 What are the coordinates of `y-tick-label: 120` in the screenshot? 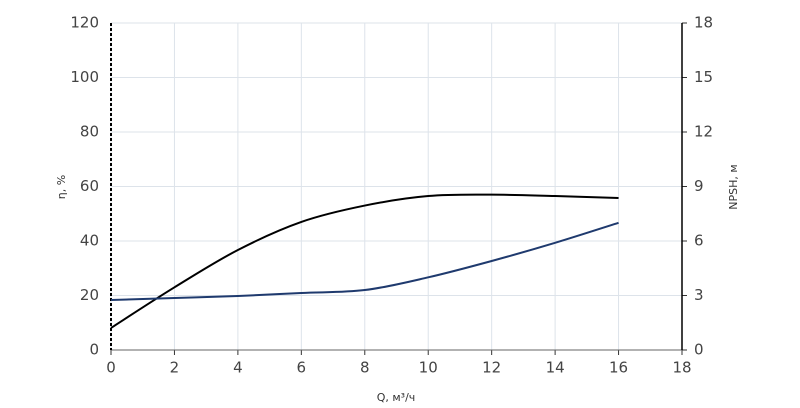 It's located at (84, 23).